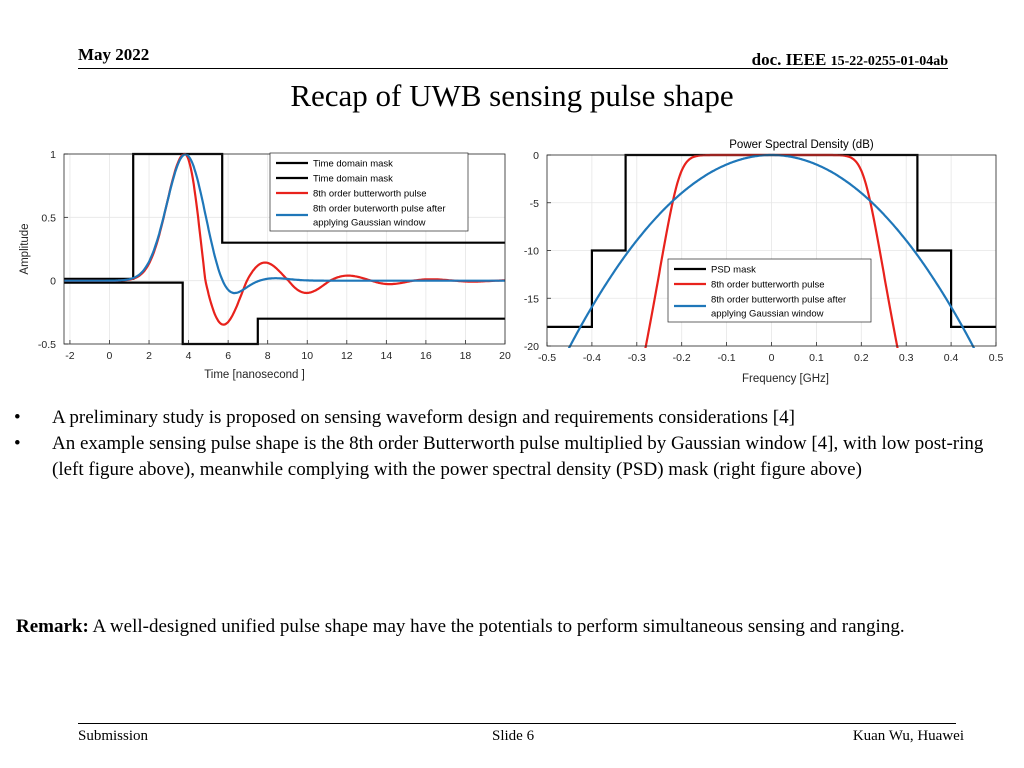 The height and width of the screenshot is (768, 1024). I want to click on y-tick-label: -15, so click(531, 299).